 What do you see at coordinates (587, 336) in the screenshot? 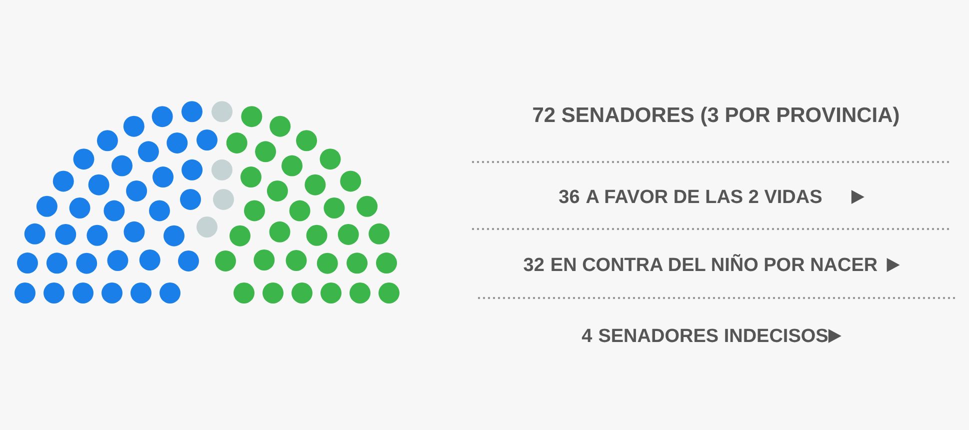
I see `data-label: 4` at bounding box center [587, 336].